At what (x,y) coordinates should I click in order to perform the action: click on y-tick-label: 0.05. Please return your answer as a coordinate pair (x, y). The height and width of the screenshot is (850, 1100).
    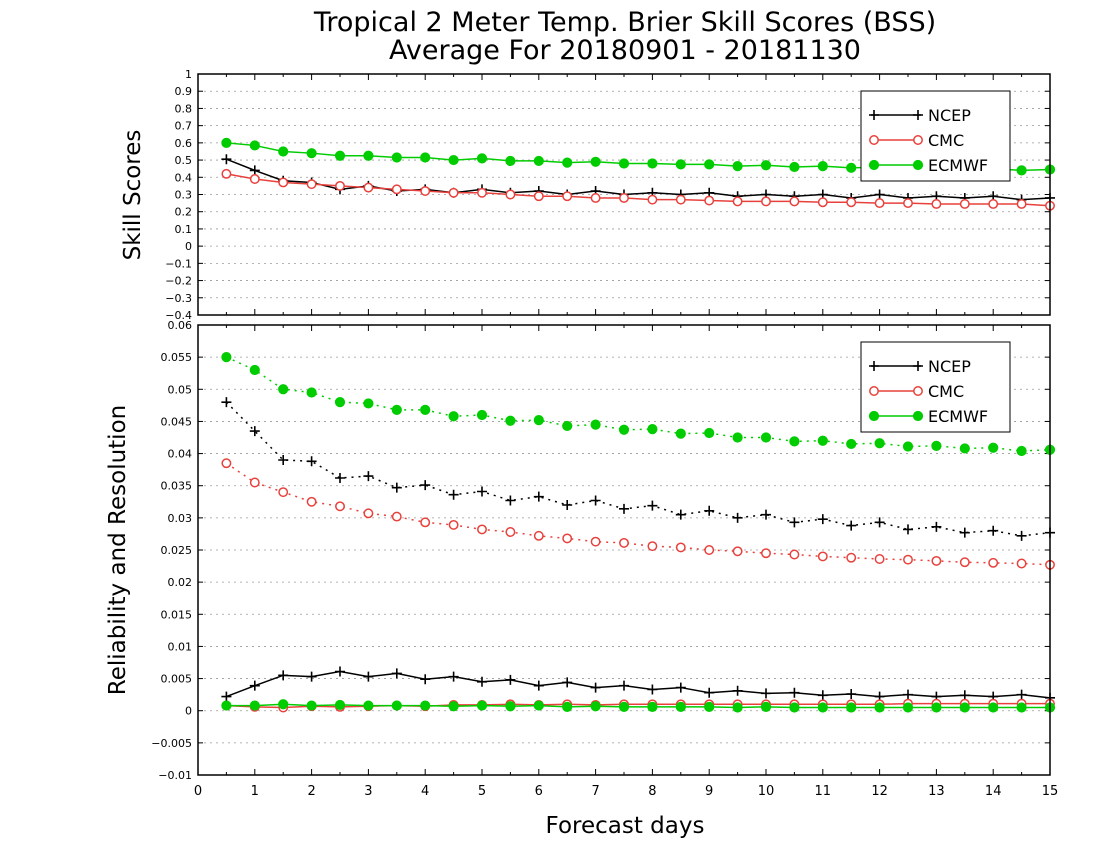
    Looking at the image, I should click on (180, 389).